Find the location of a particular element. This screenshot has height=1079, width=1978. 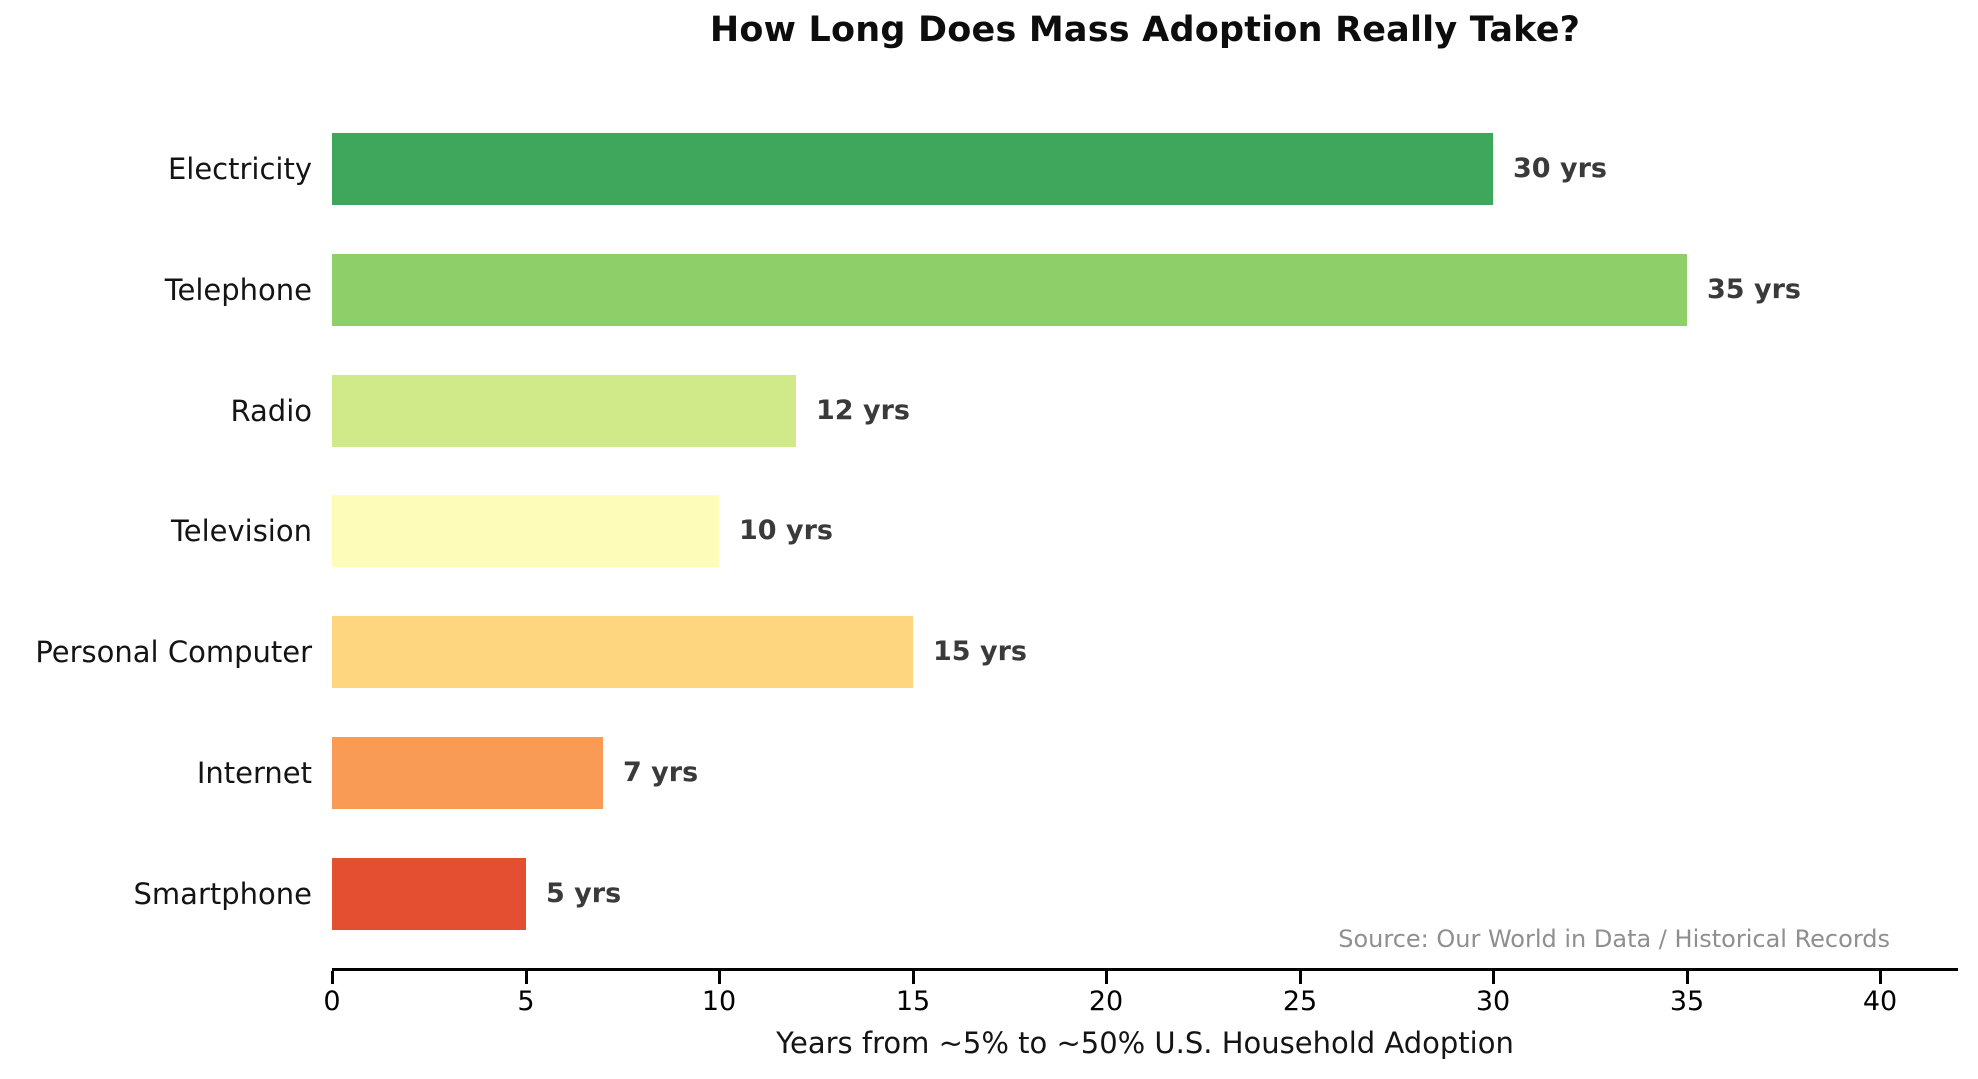

value-label-radio: 12 yrs is located at coordinates (863, 410).